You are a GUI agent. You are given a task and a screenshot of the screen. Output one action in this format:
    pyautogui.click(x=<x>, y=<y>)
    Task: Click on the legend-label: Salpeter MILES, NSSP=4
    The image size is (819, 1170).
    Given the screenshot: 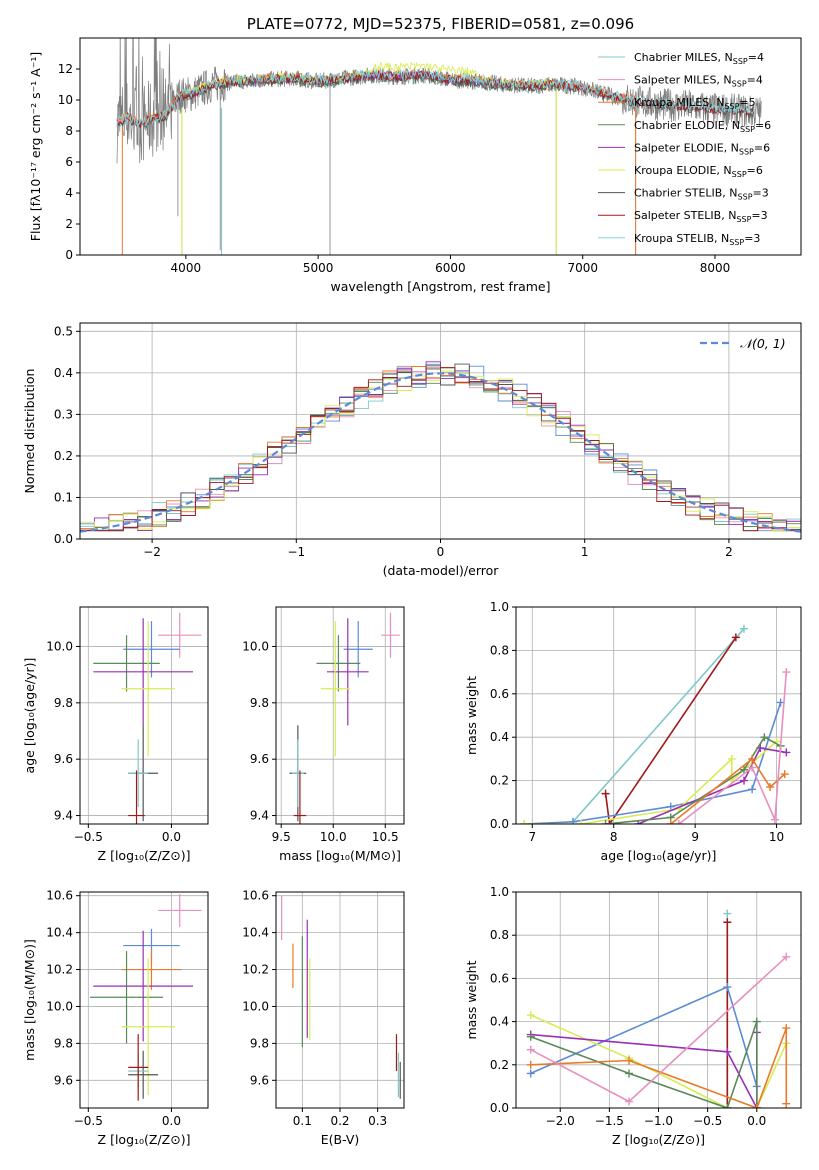 What is the action you would take?
    pyautogui.click(x=698, y=81)
    